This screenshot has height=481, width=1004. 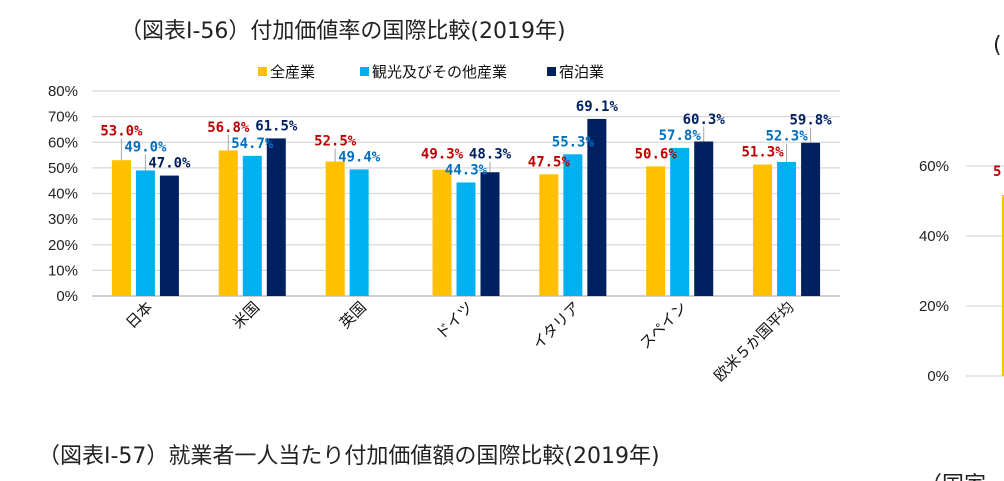 What do you see at coordinates (704, 120) in the screenshot?
I see `data-label: 60.3%` at bounding box center [704, 120].